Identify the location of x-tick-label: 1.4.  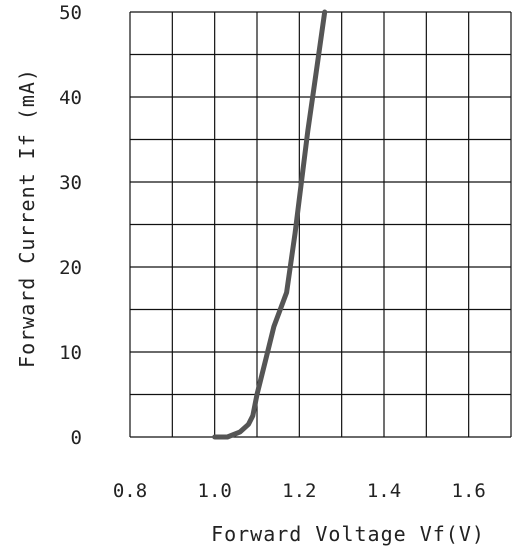
(384, 491).